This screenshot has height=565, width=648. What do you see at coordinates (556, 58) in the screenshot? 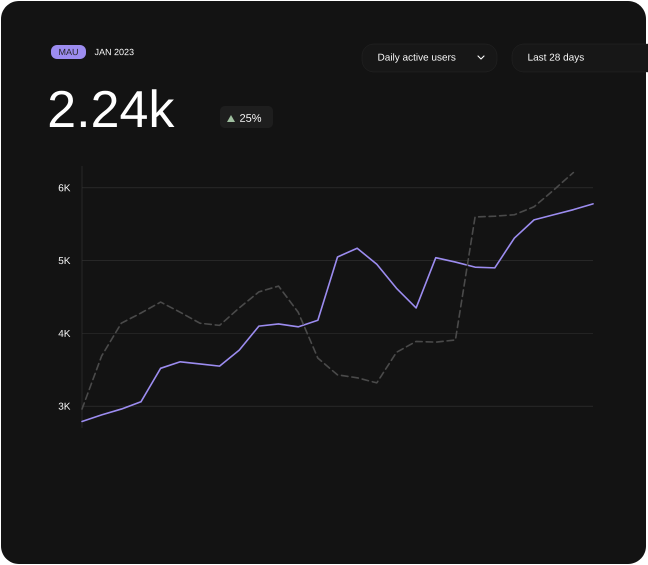
I see `text: Last 28 days` at bounding box center [556, 58].